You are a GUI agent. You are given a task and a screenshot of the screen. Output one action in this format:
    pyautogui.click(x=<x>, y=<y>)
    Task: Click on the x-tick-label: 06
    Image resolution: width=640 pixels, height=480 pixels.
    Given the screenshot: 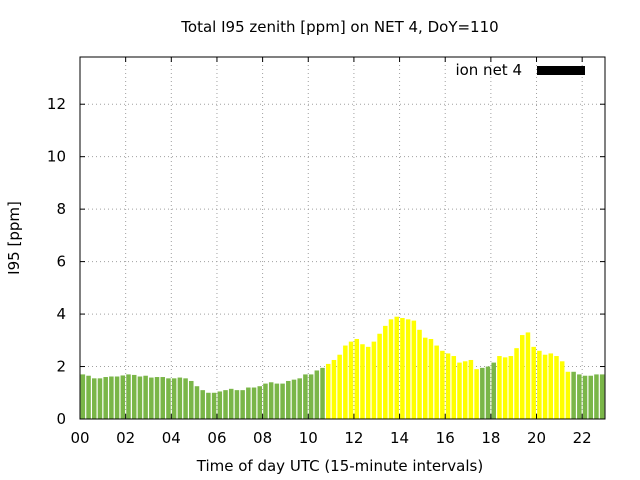 What is the action you would take?
    pyautogui.click(x=216, y=438)
    